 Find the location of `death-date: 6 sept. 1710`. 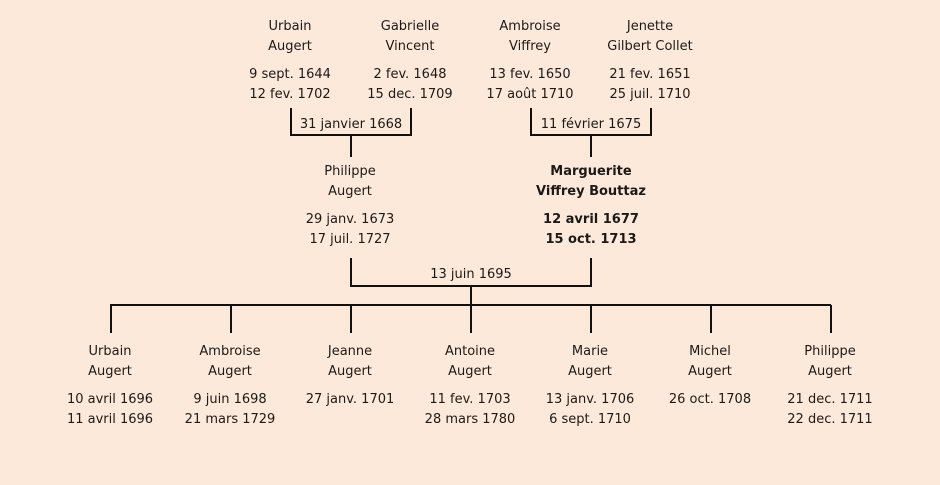

death-date: 6 sept. 1710 is located at coordinates (590, 419).